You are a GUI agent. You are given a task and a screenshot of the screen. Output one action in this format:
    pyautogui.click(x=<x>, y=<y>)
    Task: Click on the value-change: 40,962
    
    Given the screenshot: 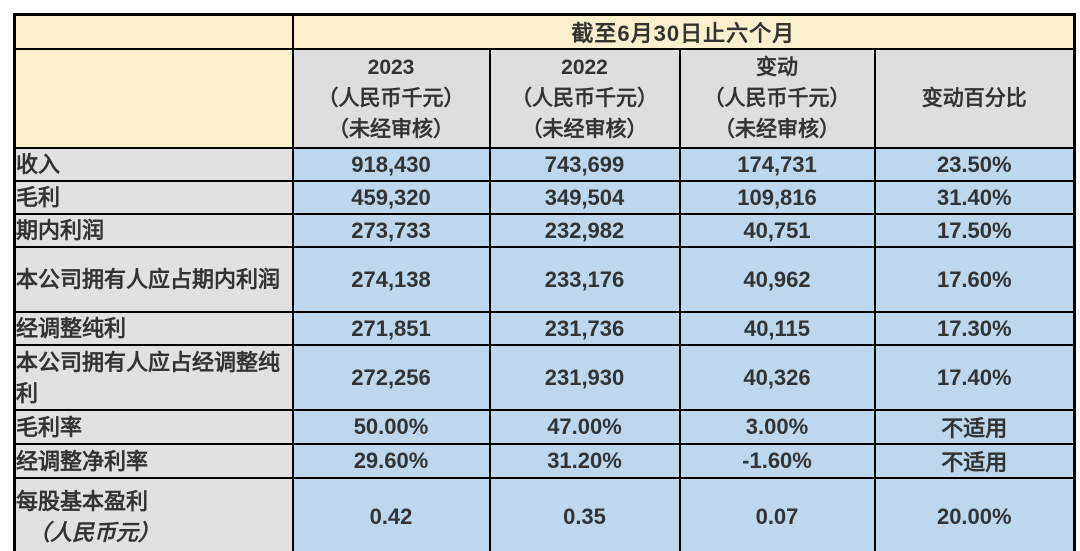 What is the action you would take?
    pyautogui.click(x=777, y=279)
    